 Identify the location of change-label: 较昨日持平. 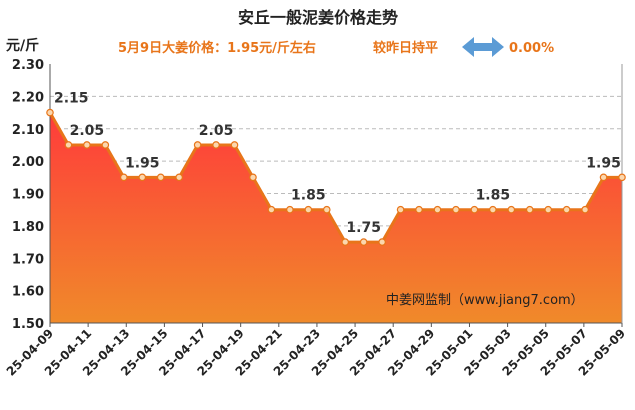
(405, 48).